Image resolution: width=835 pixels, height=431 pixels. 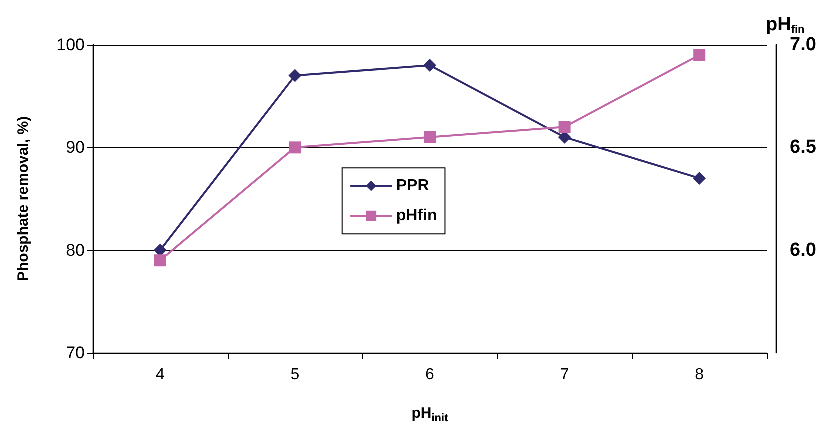 I want to click on y2-tick-label: 7.0, so click(x=803, y=45).